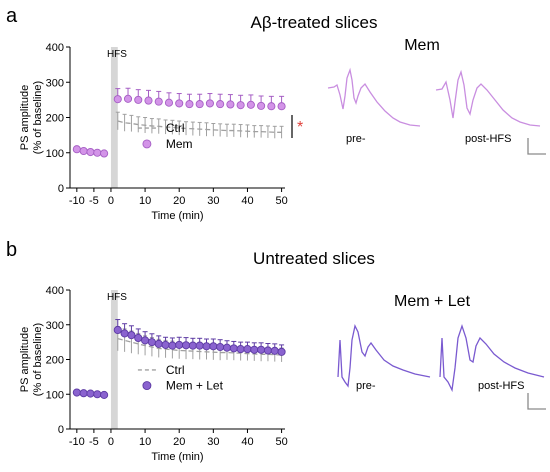 The width and height of the screenshot is (550, 472). What do you see at coordinates (179, 442) in the screenshot?
I see `x-tick-label: 20` at bounding box center [179, 442].